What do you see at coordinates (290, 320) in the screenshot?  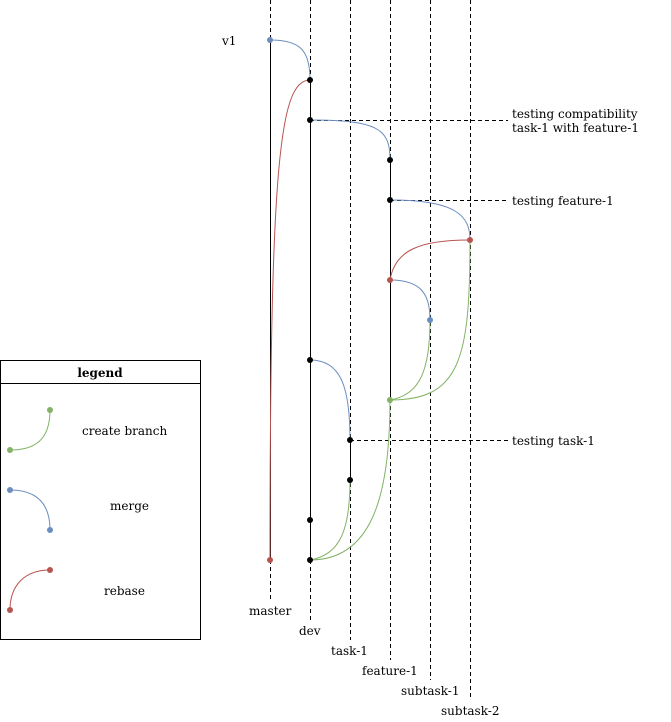 I see `rebase-arc-master` at bounding box center [290, 320].